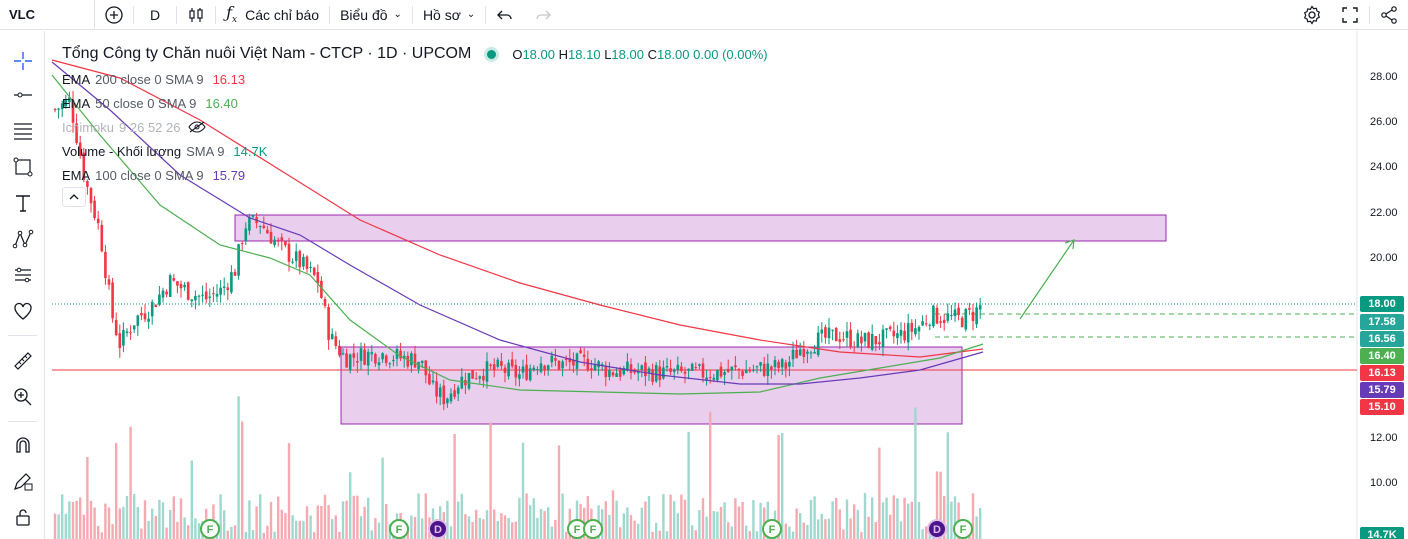 This screenshot has width=1408, height=539. I want to click on legend-collapse-button, so click(74, 197).